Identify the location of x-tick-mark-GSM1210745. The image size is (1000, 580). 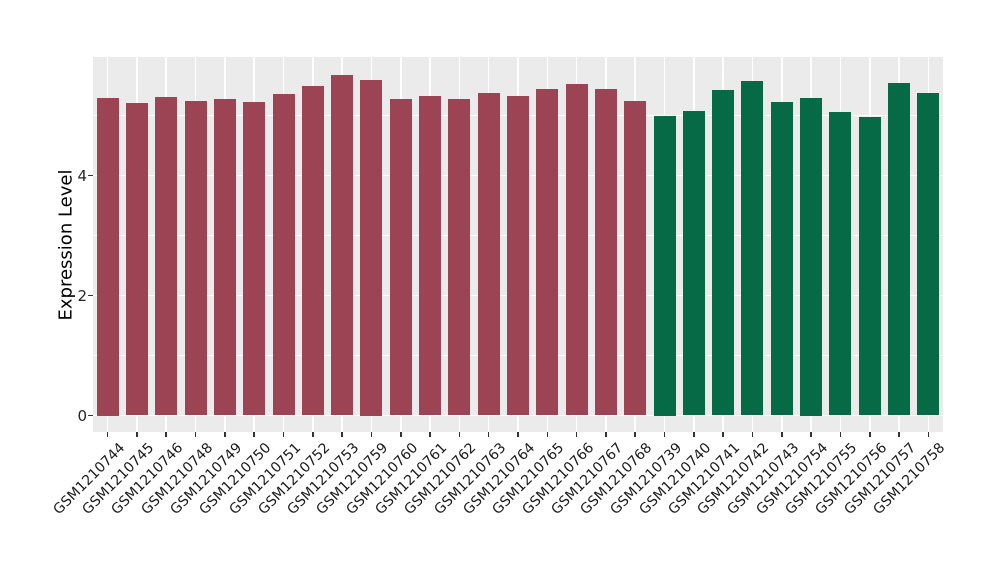
(137, 434).